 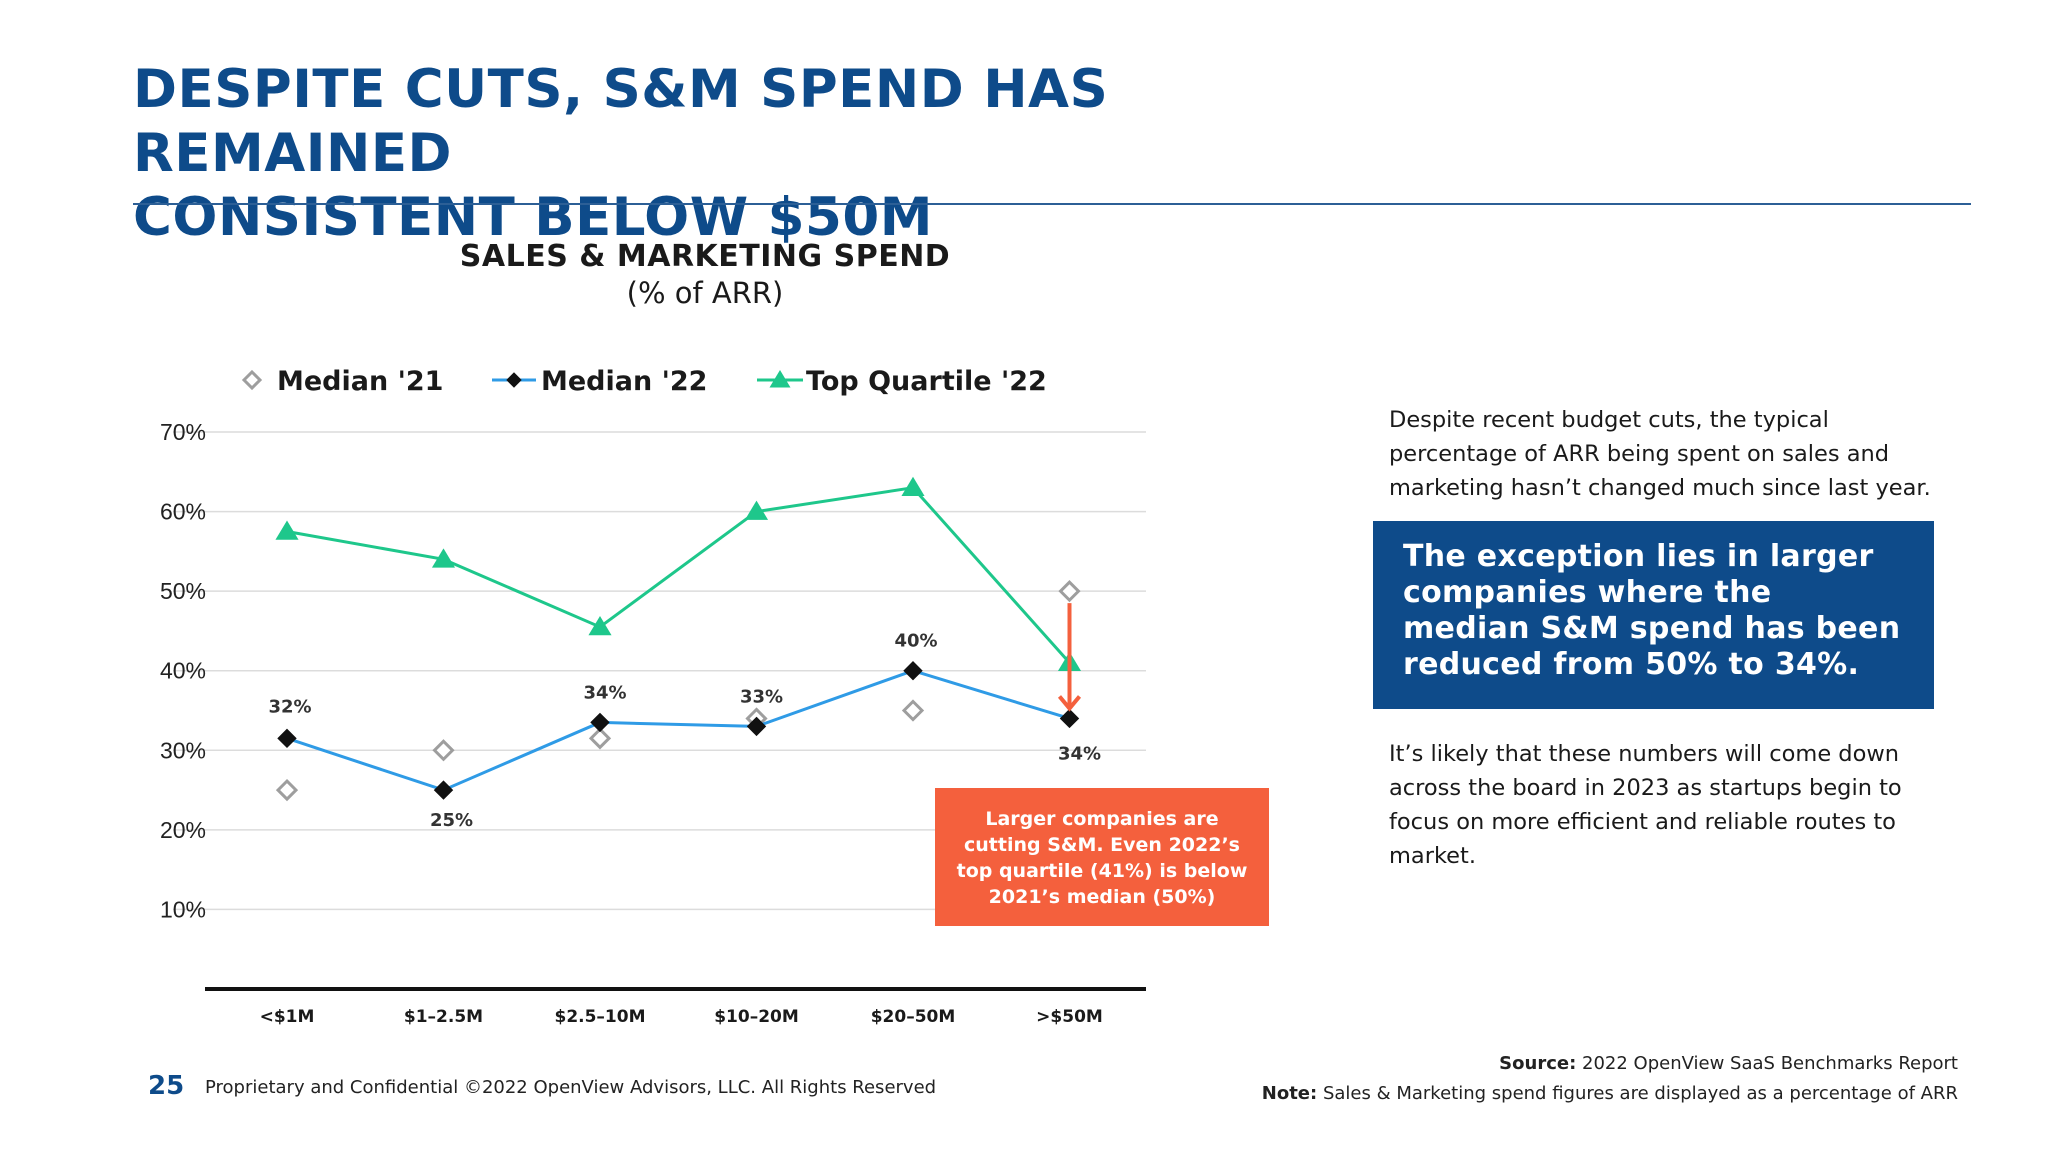 What do you see at coordinates (533, 217) in the screenshot?
I see `slide-title-line-2: CONSISTENT BELOW $50M` at bounding box center [533, 217].